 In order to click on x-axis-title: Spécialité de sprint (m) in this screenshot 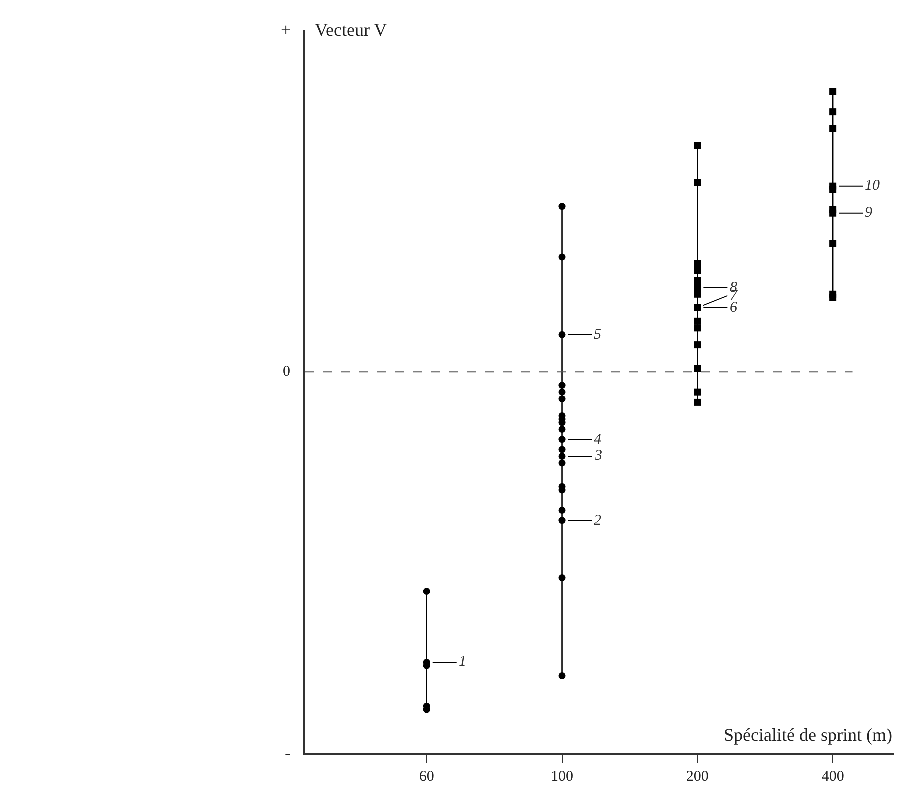, I will do `click(808, 735)`.